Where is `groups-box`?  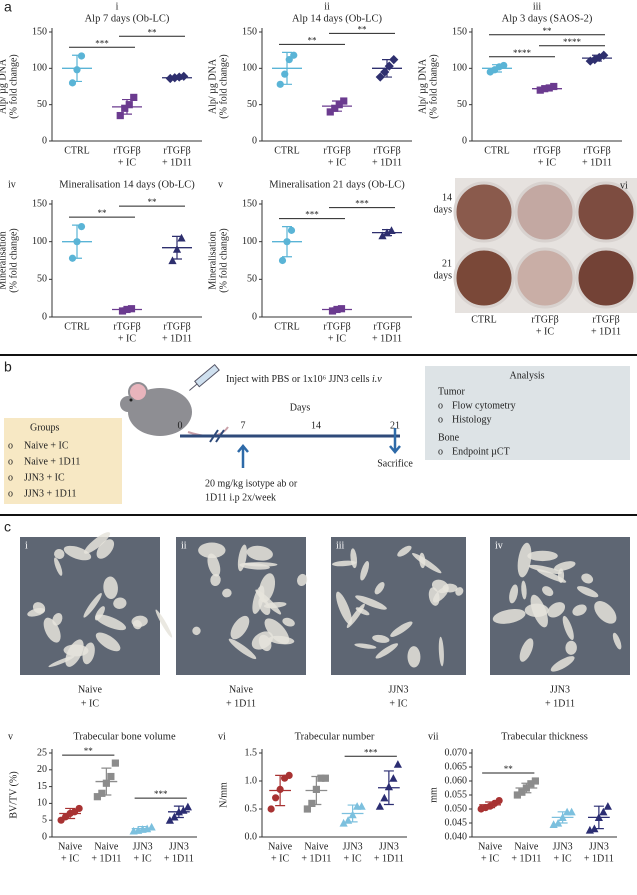 groups-box is located at coordinates (63, 461).